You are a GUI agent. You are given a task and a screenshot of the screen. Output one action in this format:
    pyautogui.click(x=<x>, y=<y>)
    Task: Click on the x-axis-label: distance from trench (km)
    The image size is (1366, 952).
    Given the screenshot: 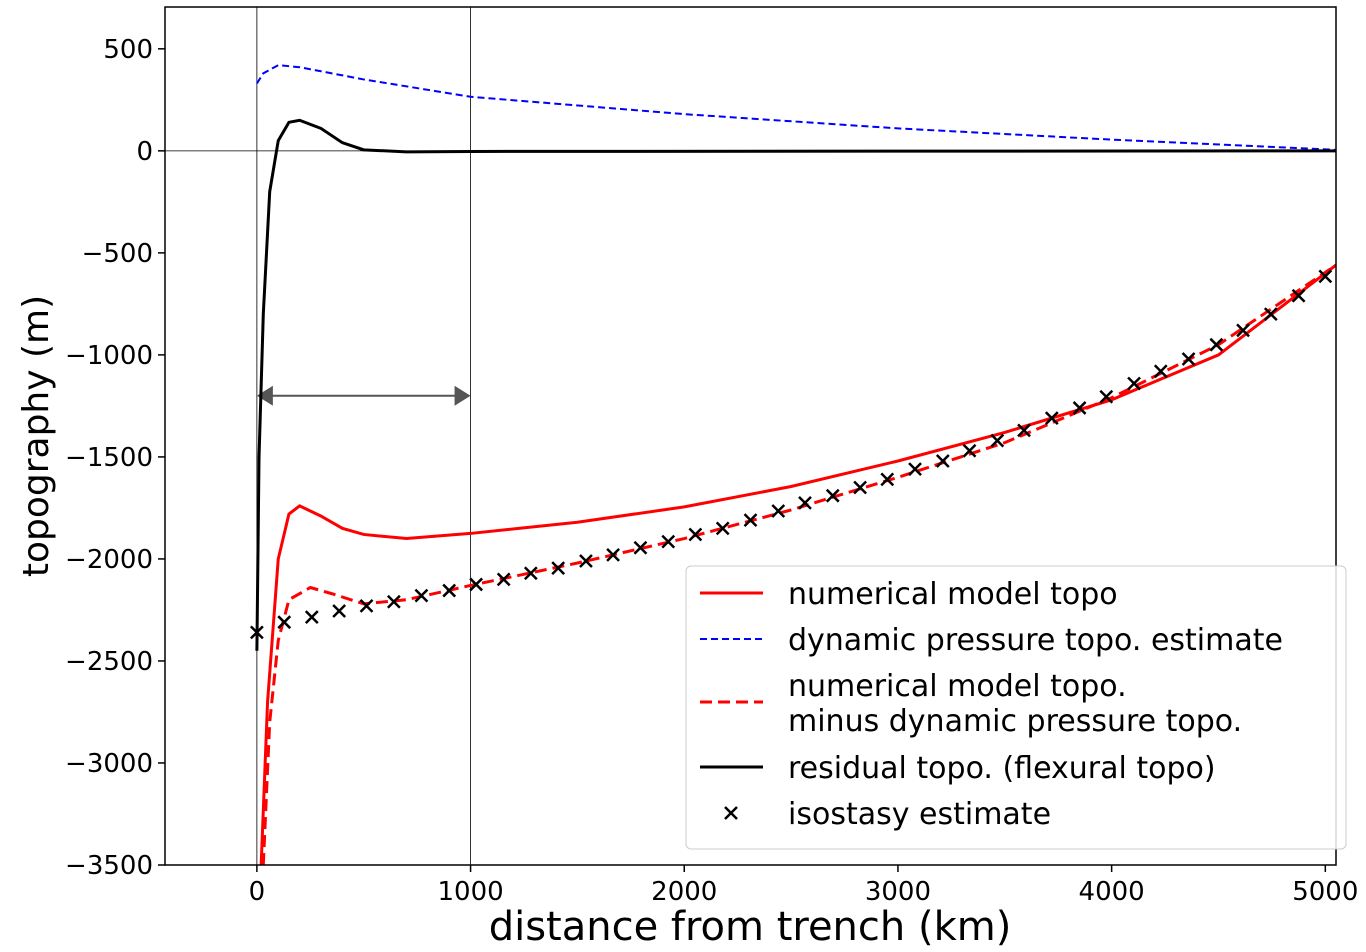 What is the action you would take?
    pyautogui.click(x=750, y=926)
    